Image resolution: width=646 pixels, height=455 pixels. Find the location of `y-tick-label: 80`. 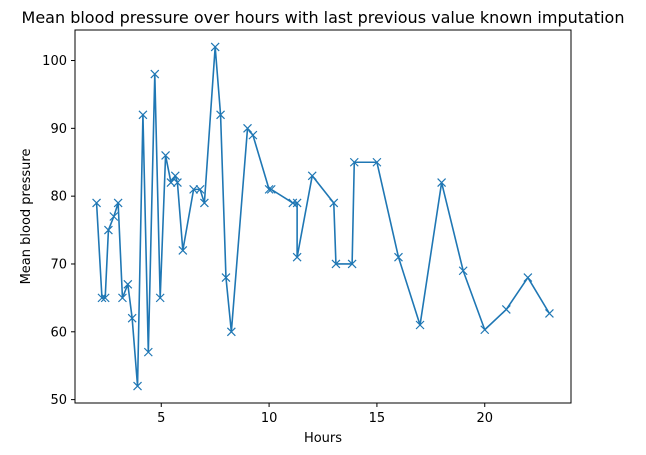

y-tick-label: 80 is located at coordinates (58, 197).